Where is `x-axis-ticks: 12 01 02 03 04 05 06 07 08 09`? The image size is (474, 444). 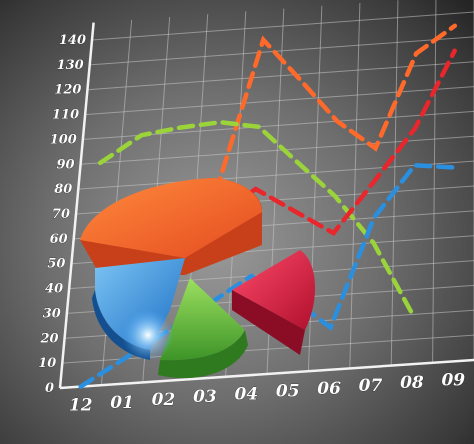
x-axis-ticks: 12 01 02 03 04 05 06 07 08 09 is located at coordinates (267, 393).